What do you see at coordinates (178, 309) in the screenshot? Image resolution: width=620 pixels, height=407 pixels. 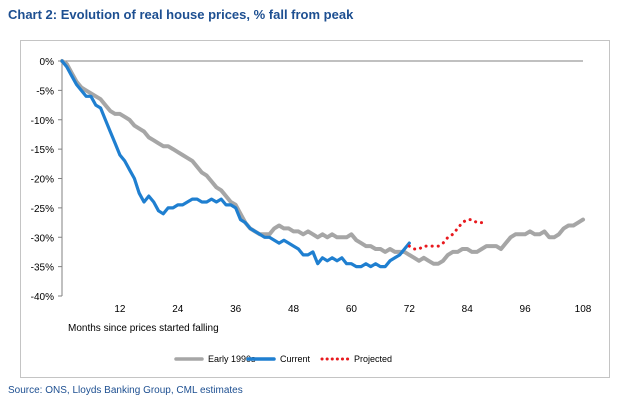 I see `x-tick-label: 24` at bounding box center [178, 309].